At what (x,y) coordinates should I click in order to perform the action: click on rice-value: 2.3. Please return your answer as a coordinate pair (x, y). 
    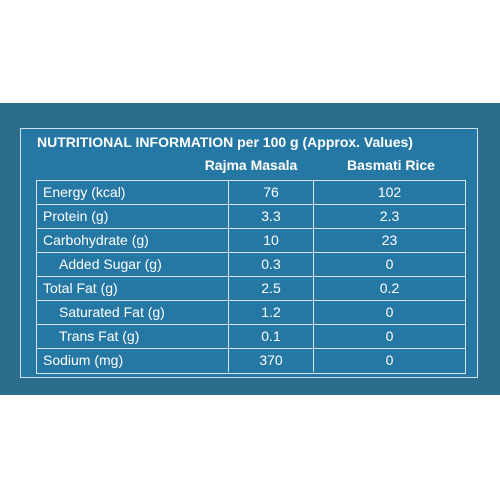
    Looking at the image, I should click on (389, 216).